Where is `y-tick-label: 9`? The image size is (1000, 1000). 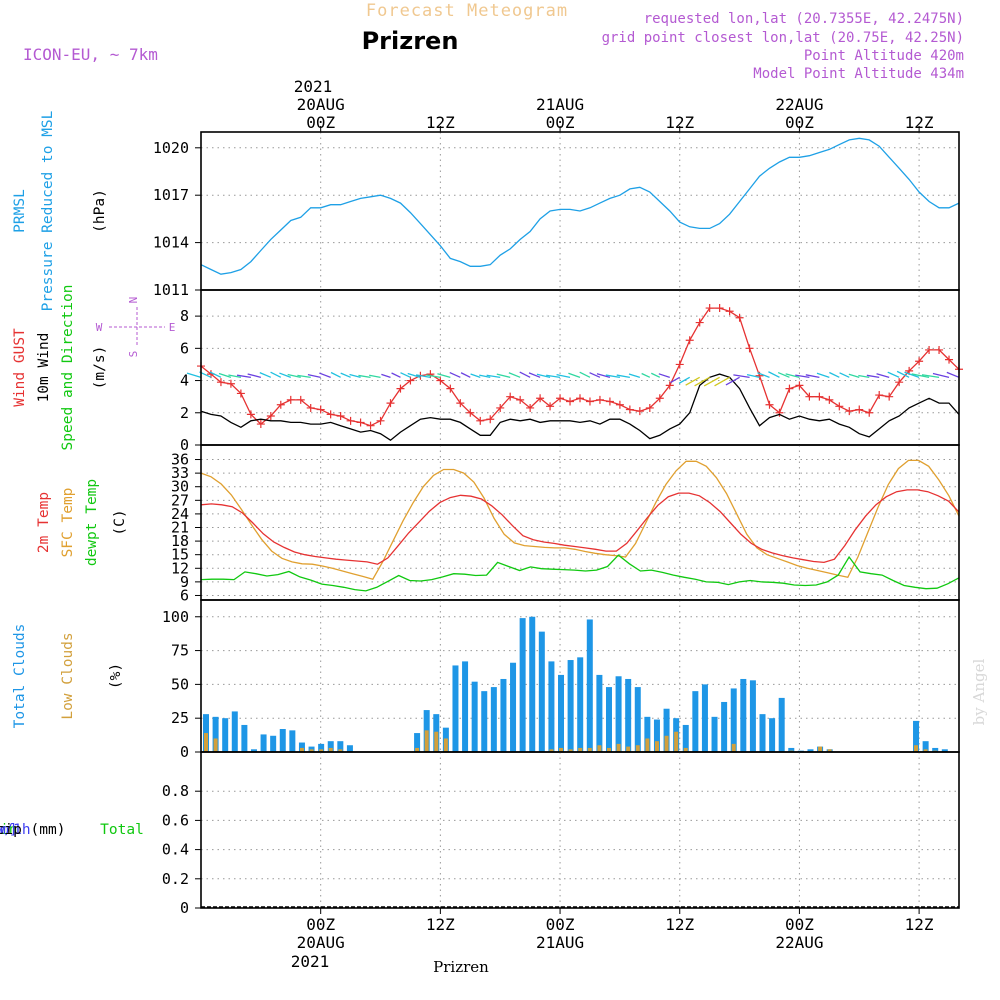 y-tick-label: 9 is located at coordinates (184, 582).